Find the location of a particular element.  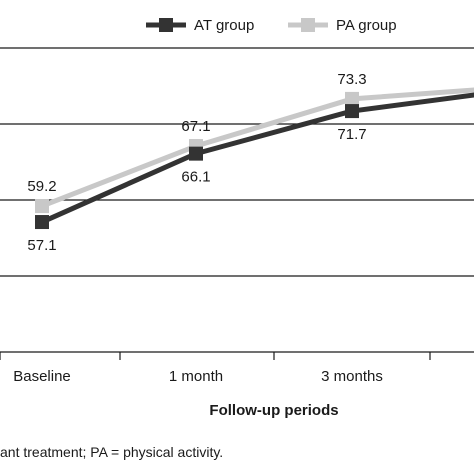

x-tick-label: 1 month is located at coordinates (196, 376).